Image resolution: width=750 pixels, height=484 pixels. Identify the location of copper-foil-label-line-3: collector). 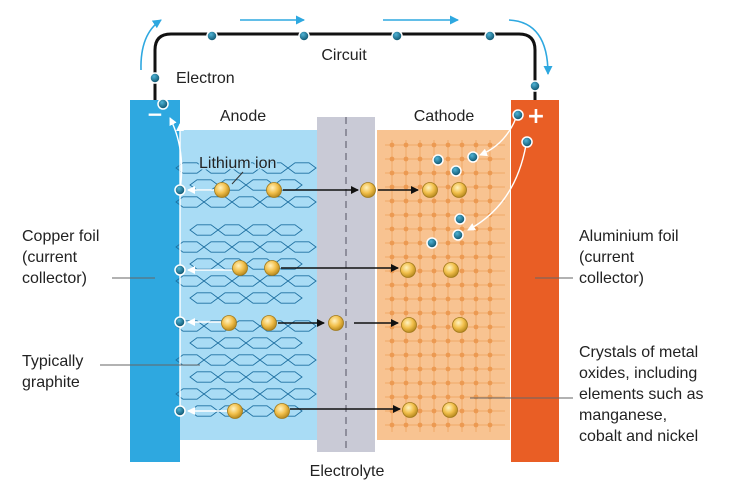
(54, 278).